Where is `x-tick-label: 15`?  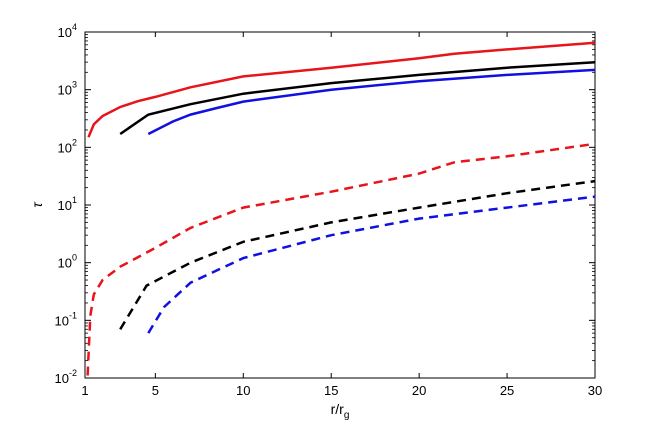 x-tick-label: 15 is located at coordinates (331, 390).